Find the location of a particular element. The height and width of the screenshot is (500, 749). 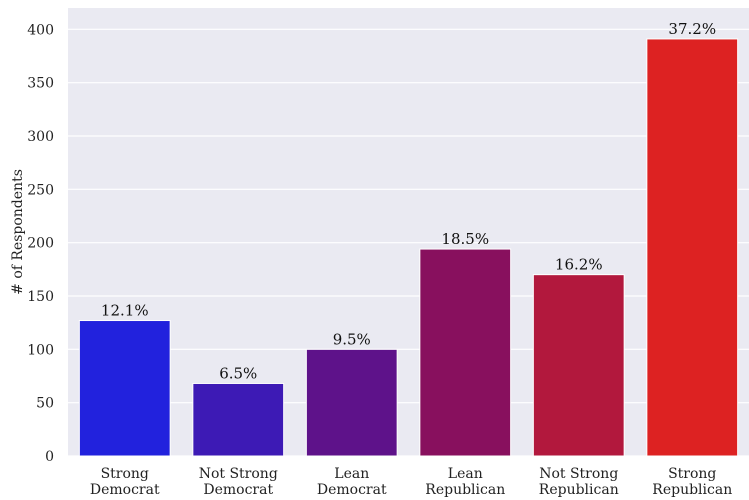

y-tick-label: 50 is located at coordinates (45, 404).